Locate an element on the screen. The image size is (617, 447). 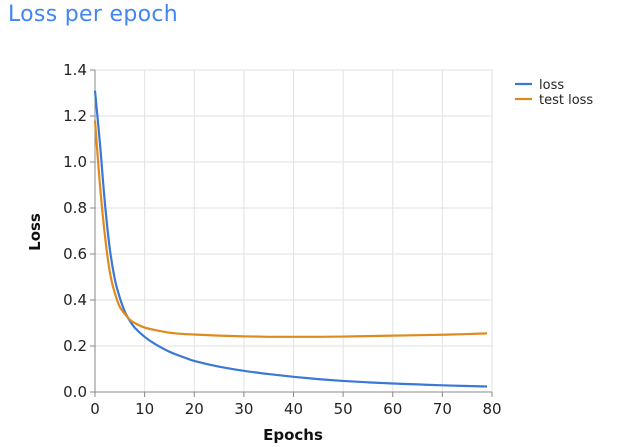
x-axis-label: Epochs is located at coordinates (293, 435).